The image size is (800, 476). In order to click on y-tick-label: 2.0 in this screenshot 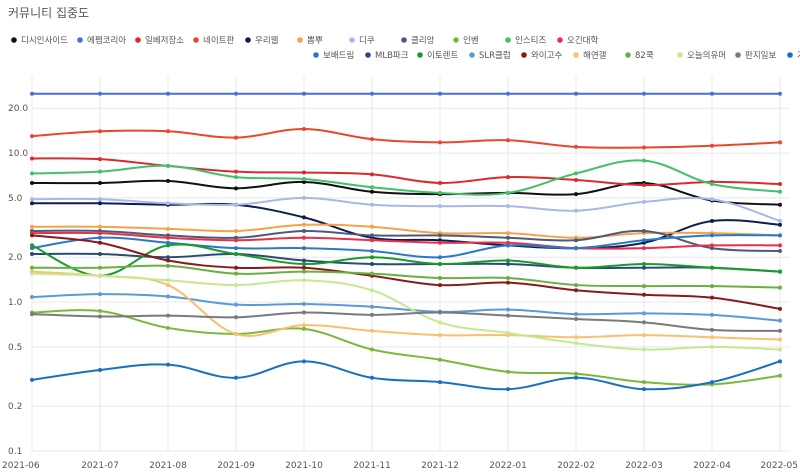, I will do `click(15, 258)`.